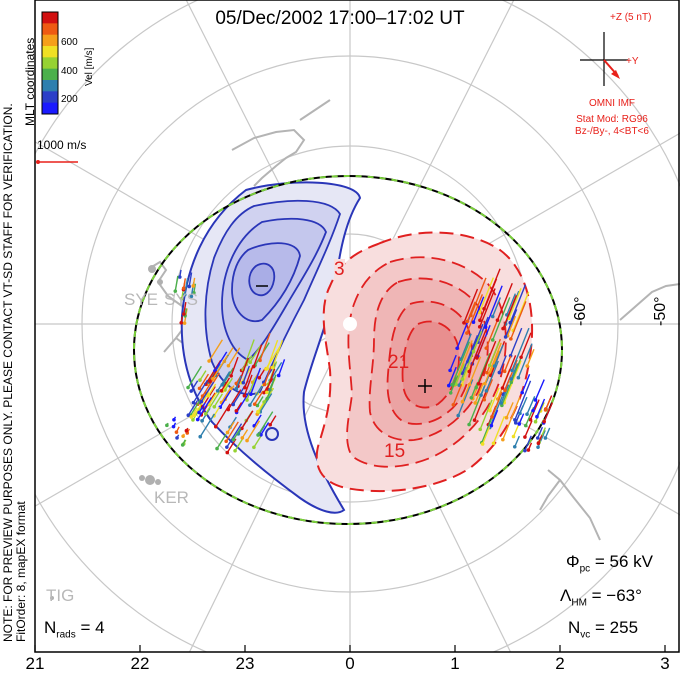 The height and width of the screenshot is (674, 680). Describe the element at coordinates (350, 648) in the screenshot. I see `mlt-tick-marks` at that location.